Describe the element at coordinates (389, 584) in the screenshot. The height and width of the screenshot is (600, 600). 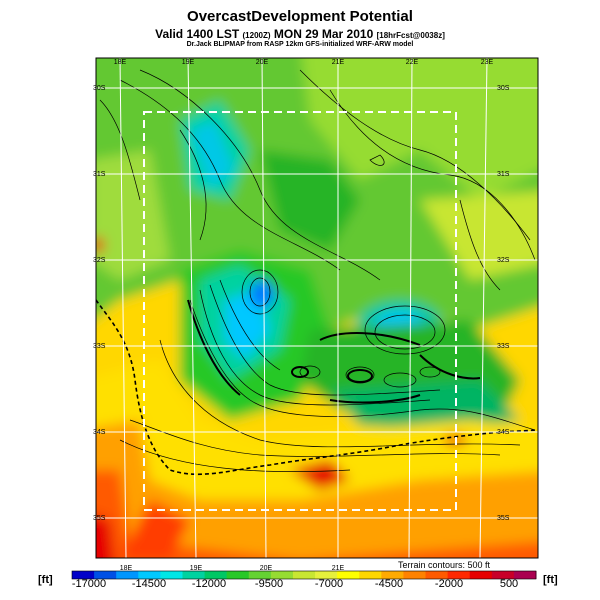
I see `colorbar-tick-label: -4500` at that location.